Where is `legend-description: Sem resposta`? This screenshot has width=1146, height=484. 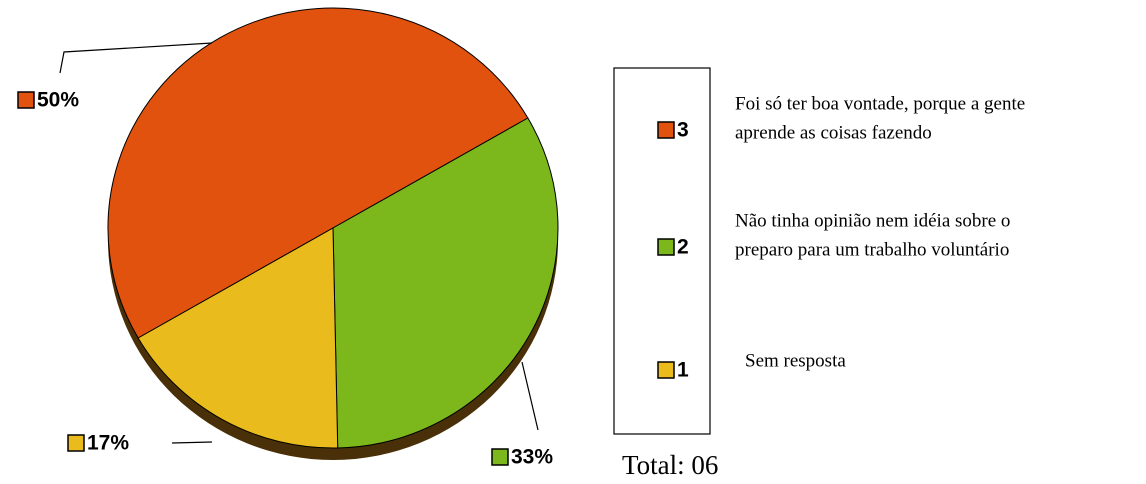 legend-description: Sem resposta is located at coordinates (795, 360).